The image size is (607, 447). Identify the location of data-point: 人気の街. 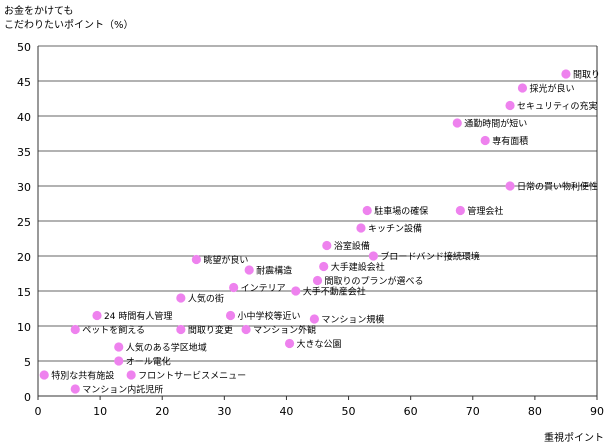
(200, 299).